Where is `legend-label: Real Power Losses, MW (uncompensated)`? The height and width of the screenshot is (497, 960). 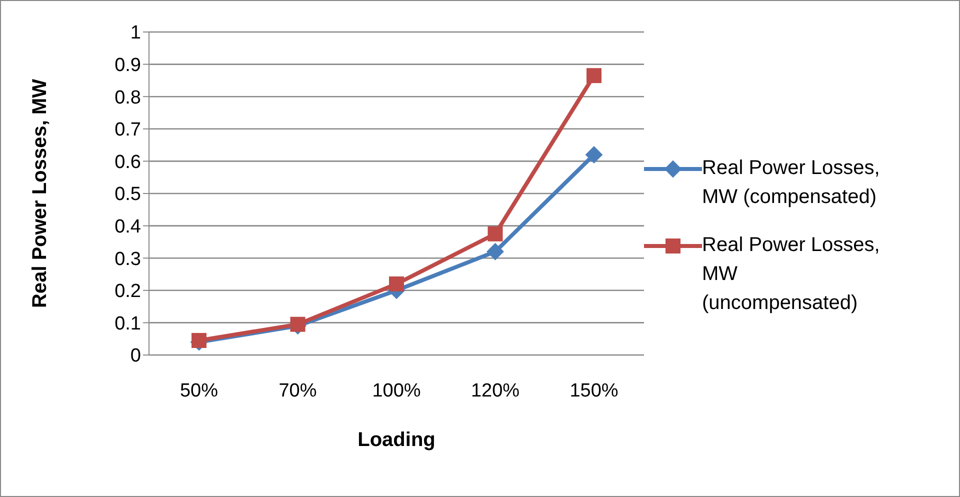
legend-label: Real Power Losses, MW (uncompensated) is located at coordinates (791, 274).